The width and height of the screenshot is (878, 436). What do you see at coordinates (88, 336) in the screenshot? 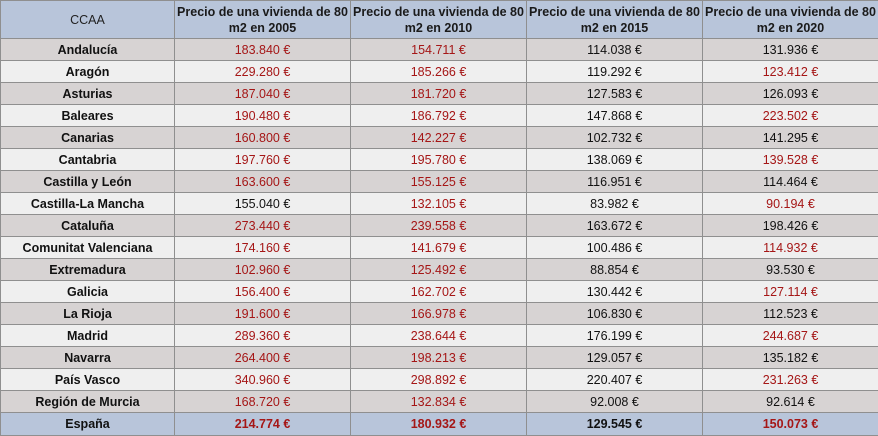
I see `region-name-madrid: Madrid` at bounding box center [88, 336].